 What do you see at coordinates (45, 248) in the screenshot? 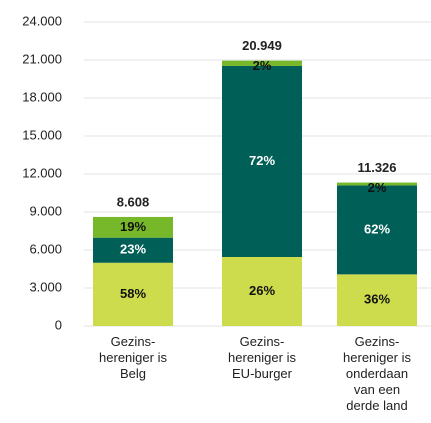
I see `y-tick-label: 6.000` at bounding box center [45, 248].